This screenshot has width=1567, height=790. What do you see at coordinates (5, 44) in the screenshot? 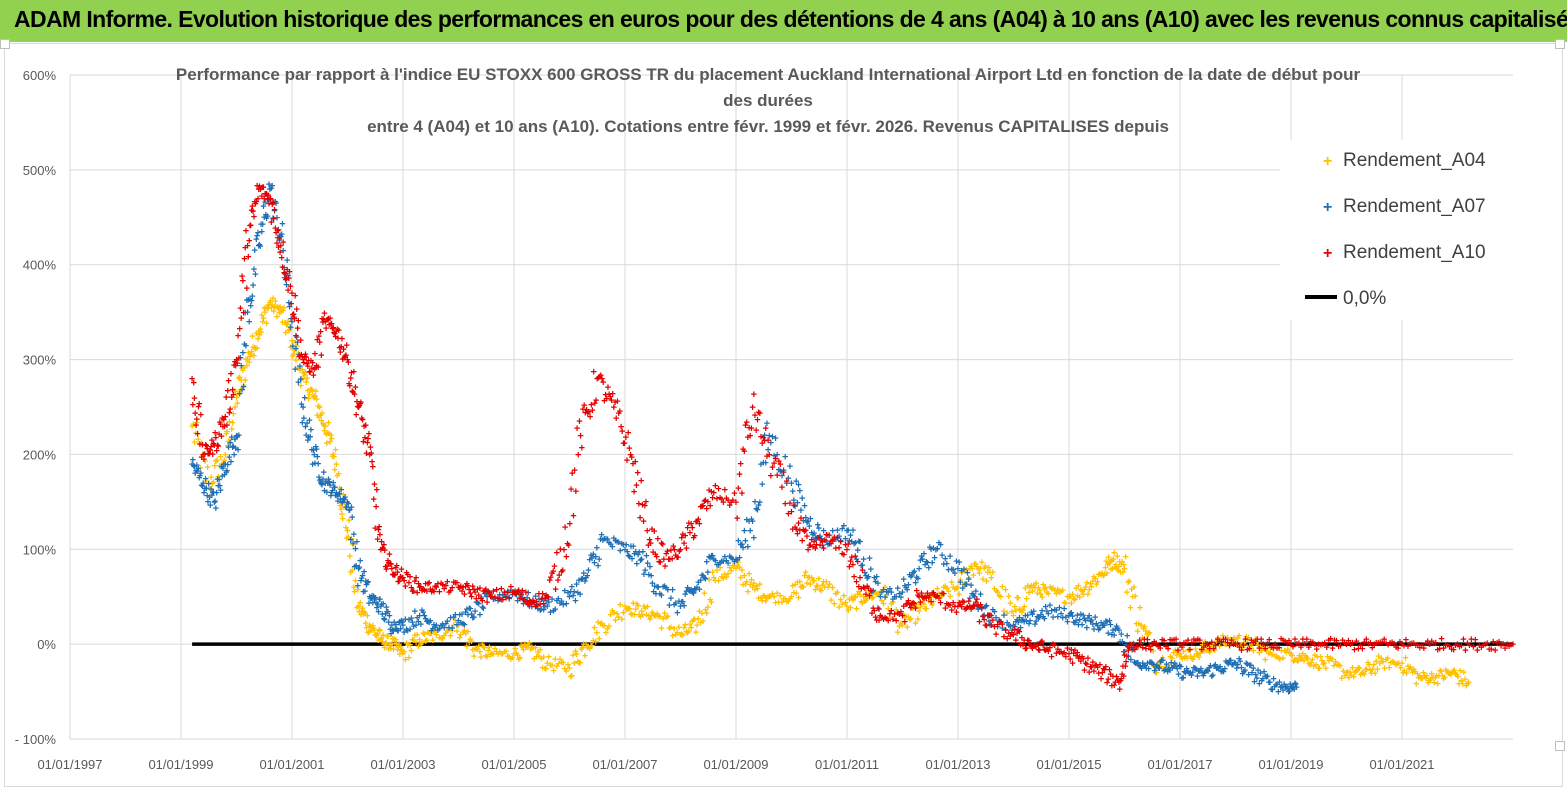
I see `resize-handle-top-left` at bounding box center [5, 44].